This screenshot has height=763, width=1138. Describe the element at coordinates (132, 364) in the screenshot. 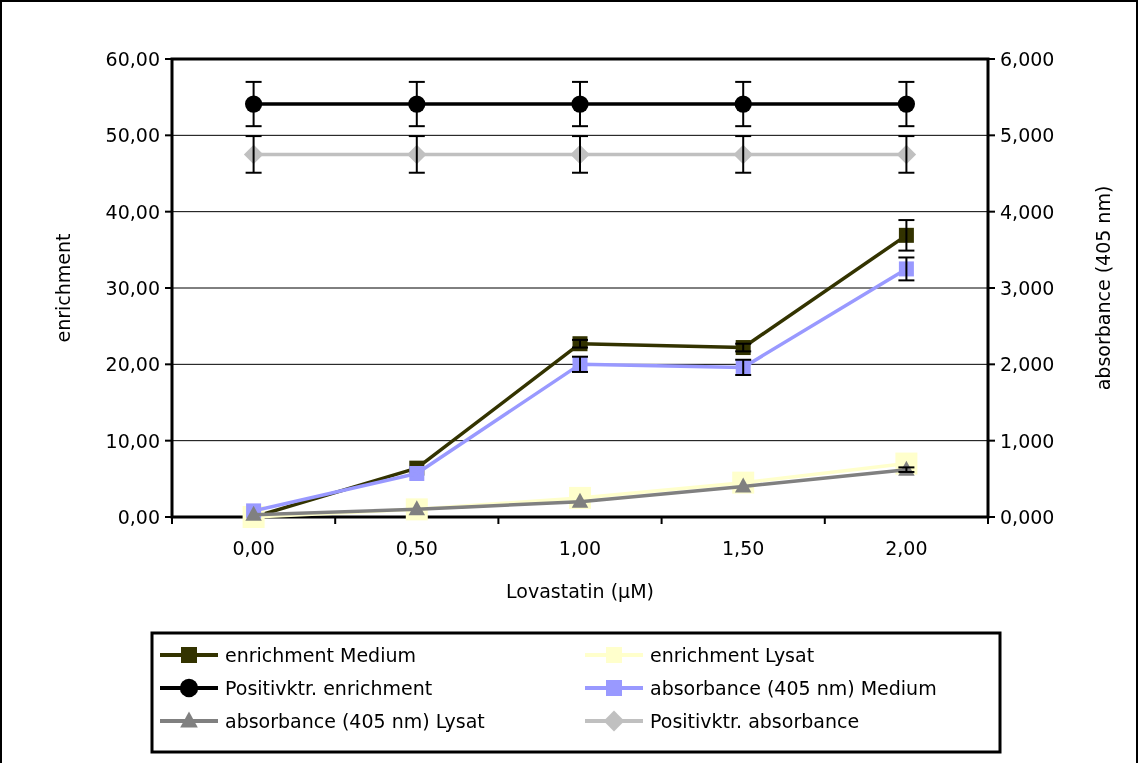

I see `y-tick-label: 20,00` at that location.